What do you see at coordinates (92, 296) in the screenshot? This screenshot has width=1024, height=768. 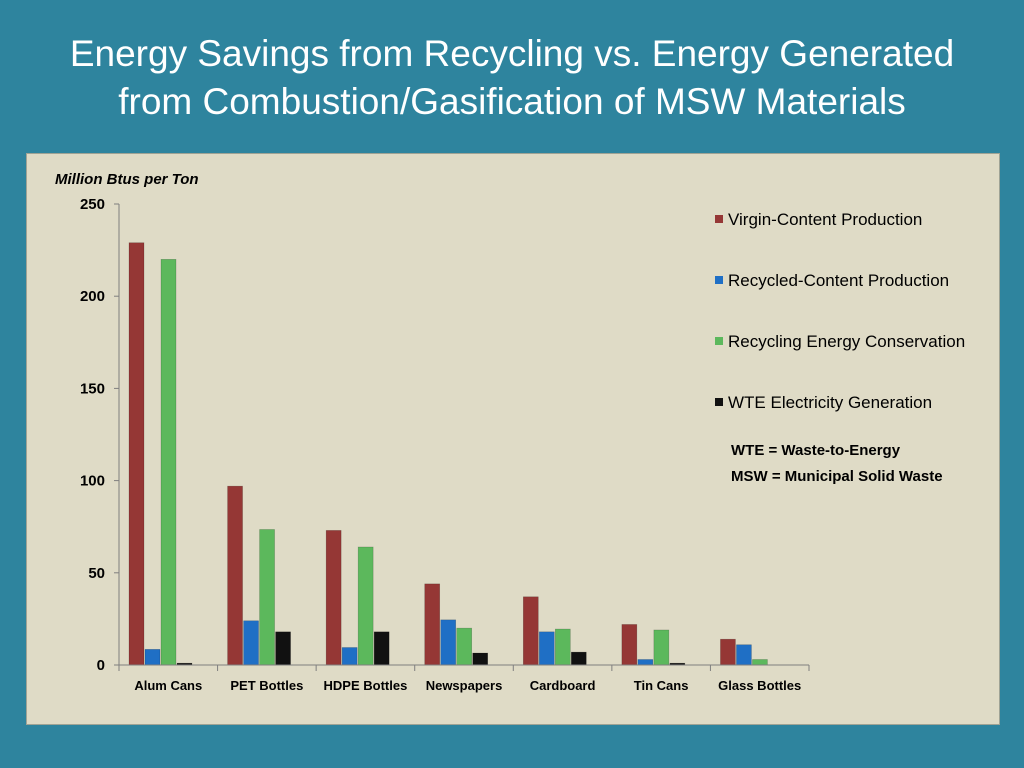 I see `y-tick-label: 200` at bounding box center [92, 296].